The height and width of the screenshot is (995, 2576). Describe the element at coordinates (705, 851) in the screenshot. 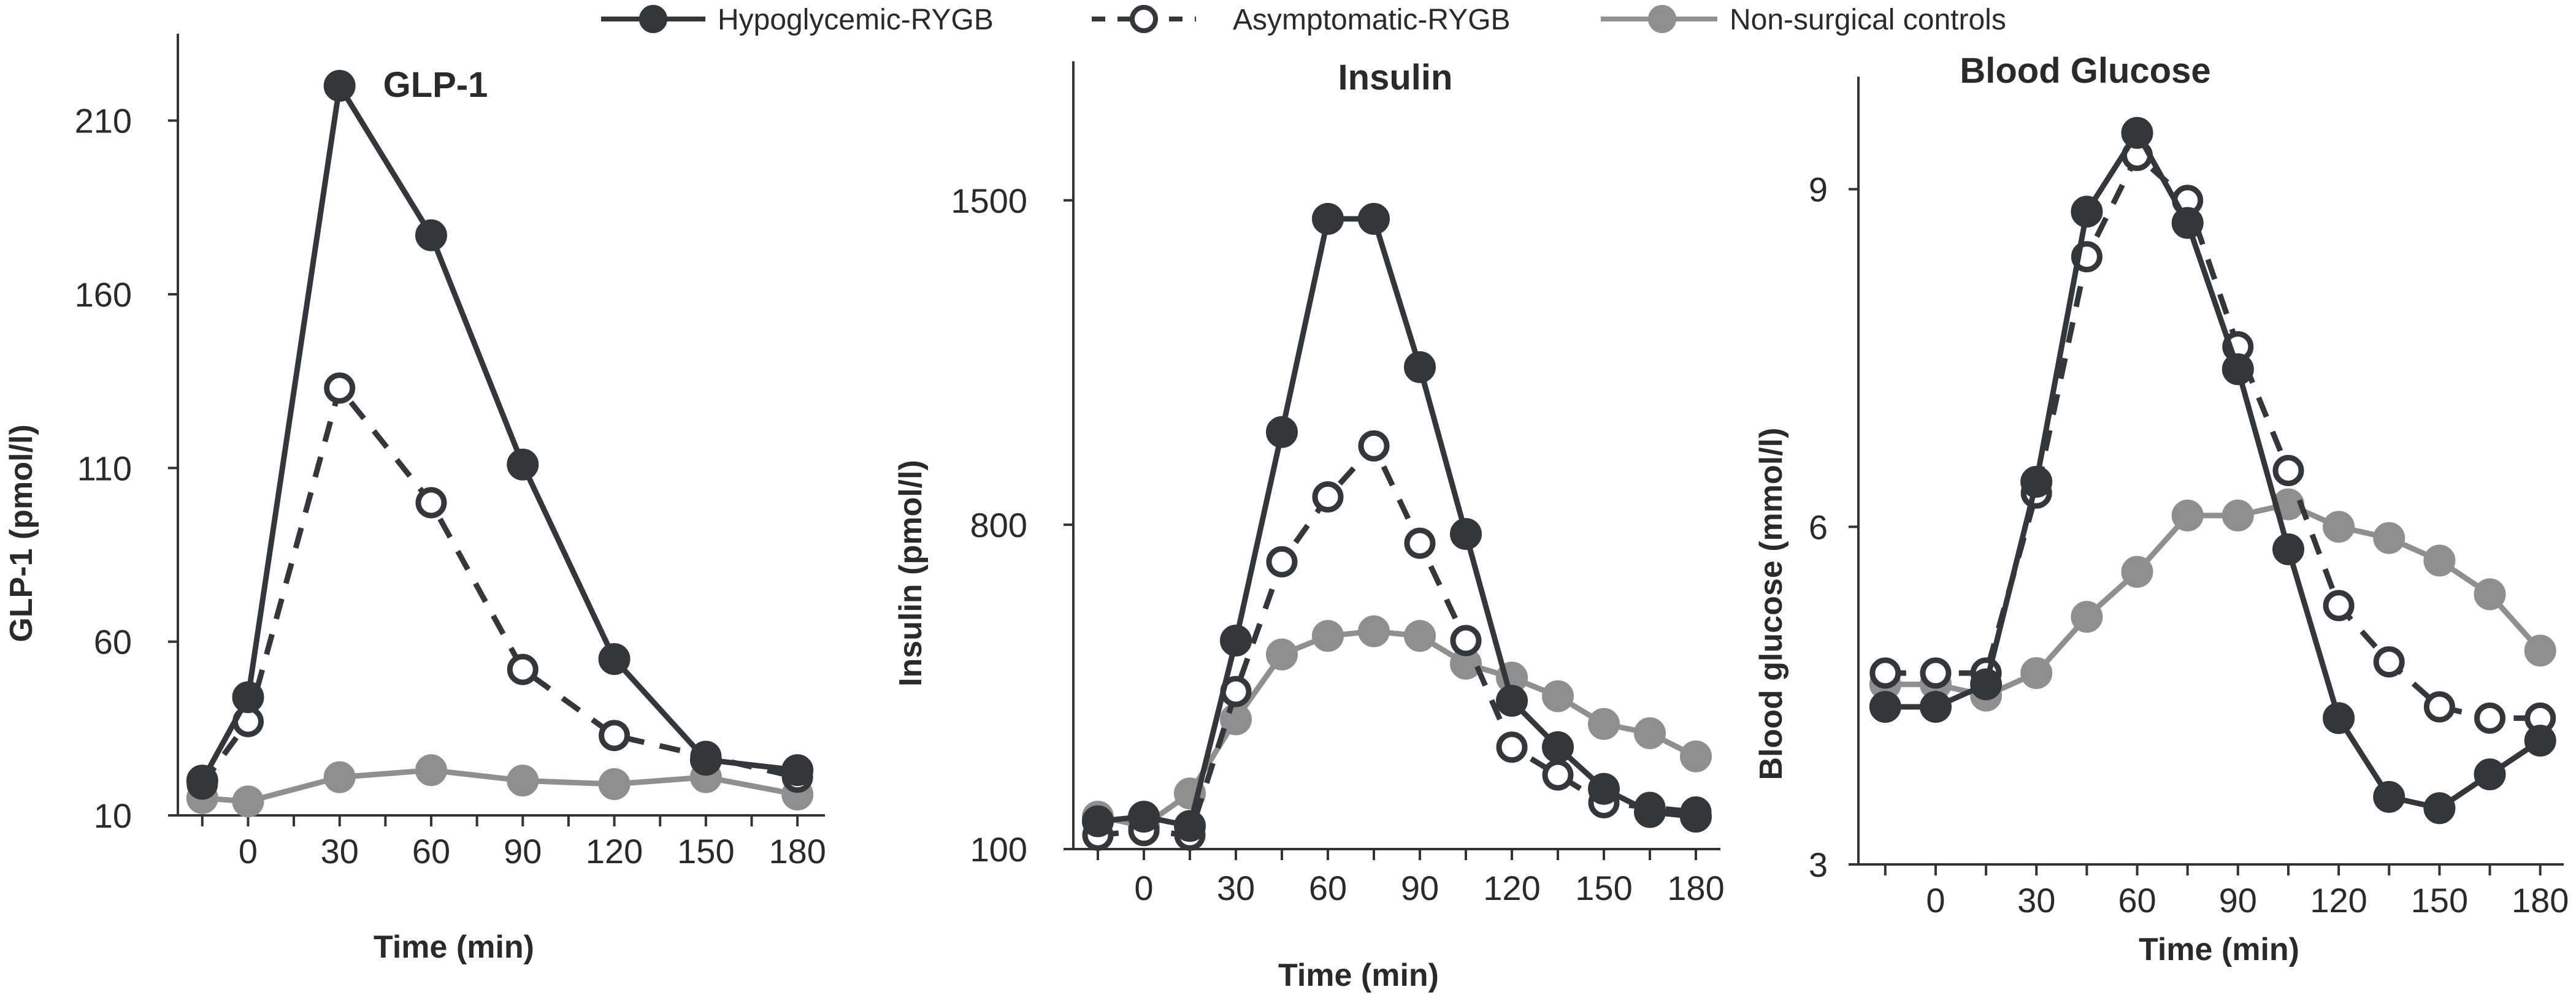

I see `x-tick-label-glp1: 150` at that location.